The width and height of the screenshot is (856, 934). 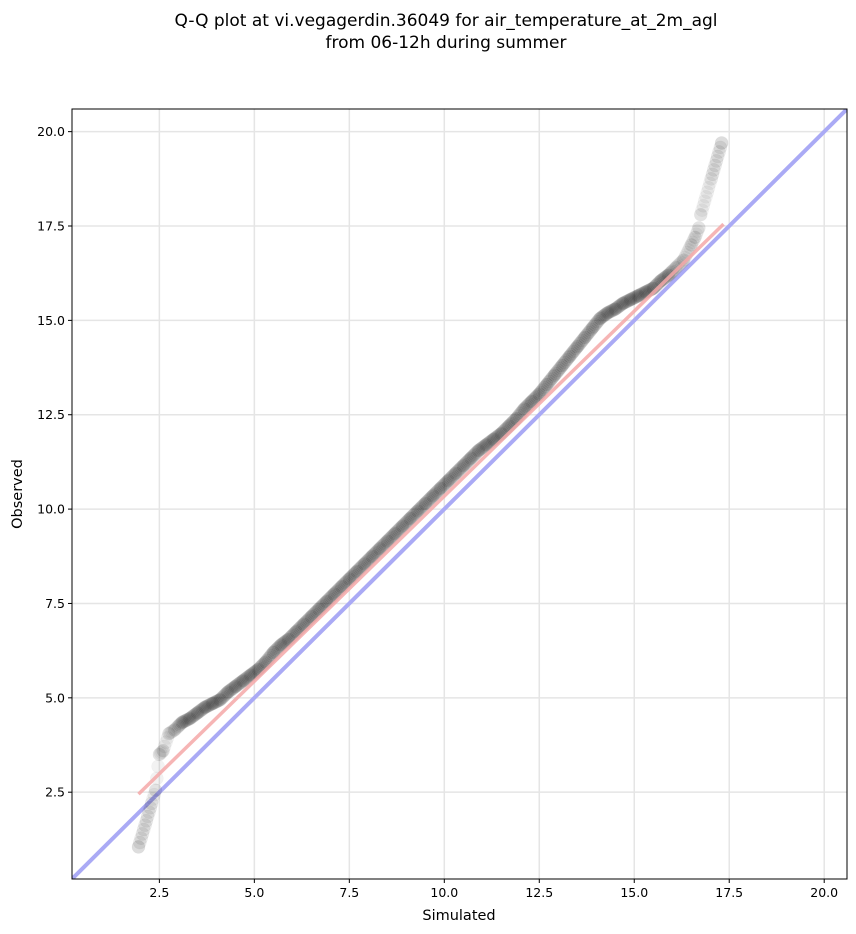 What do you see at coordinates (55, 792) in the screenshot?
I see `y-tick-label: 2.5` at bounding box center [55, 792].